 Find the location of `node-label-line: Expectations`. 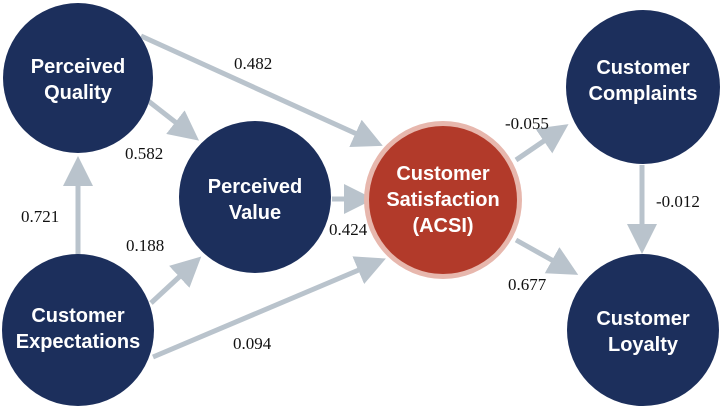

node-label-line: Expectations is located at coordinates (78, 342).